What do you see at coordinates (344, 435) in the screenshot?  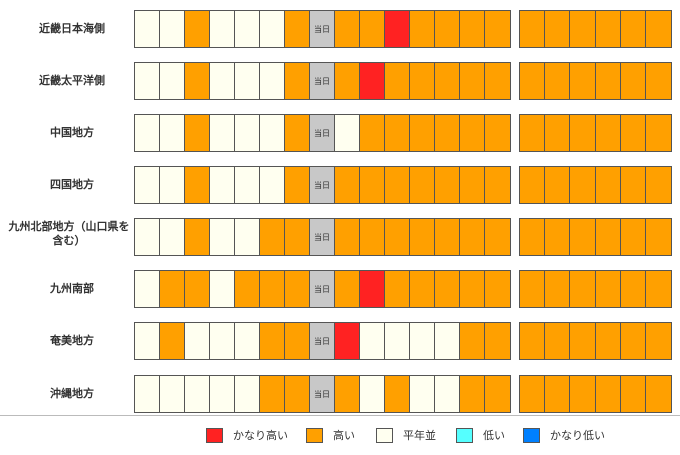 I see `legend-label: 高い` at bounding box center [344, 435].